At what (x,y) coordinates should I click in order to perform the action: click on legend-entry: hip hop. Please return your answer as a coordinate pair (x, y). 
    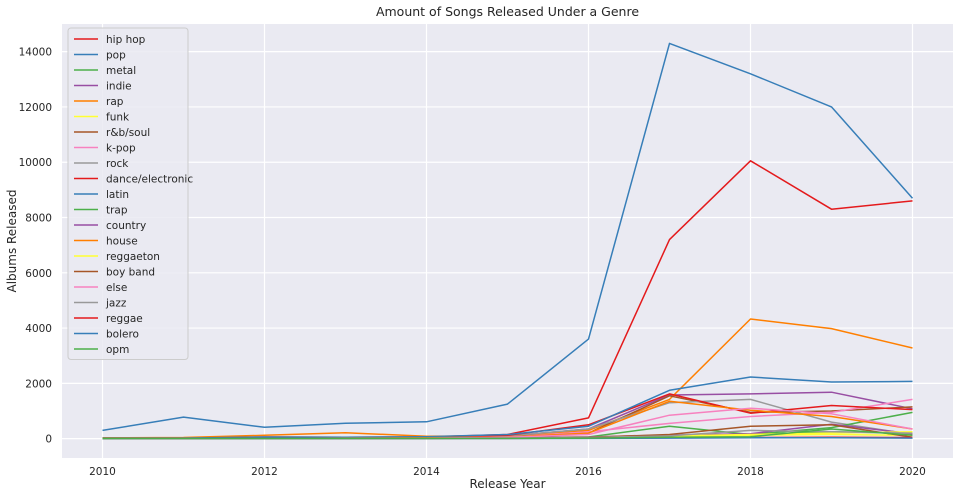
    Looking at the image, I should click on (126, 40).